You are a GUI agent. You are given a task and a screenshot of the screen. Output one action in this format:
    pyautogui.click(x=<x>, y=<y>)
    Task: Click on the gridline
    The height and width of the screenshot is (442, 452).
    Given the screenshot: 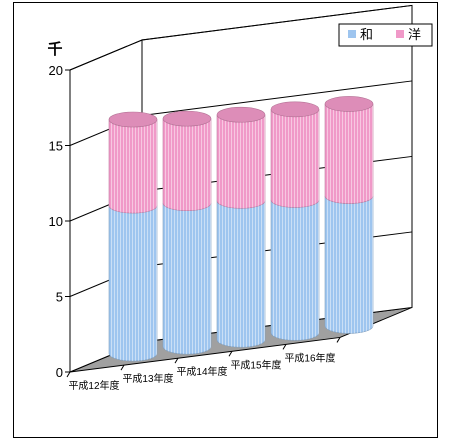 What is the action you would take?
    pyautogui.click(x=241, y=37)
    